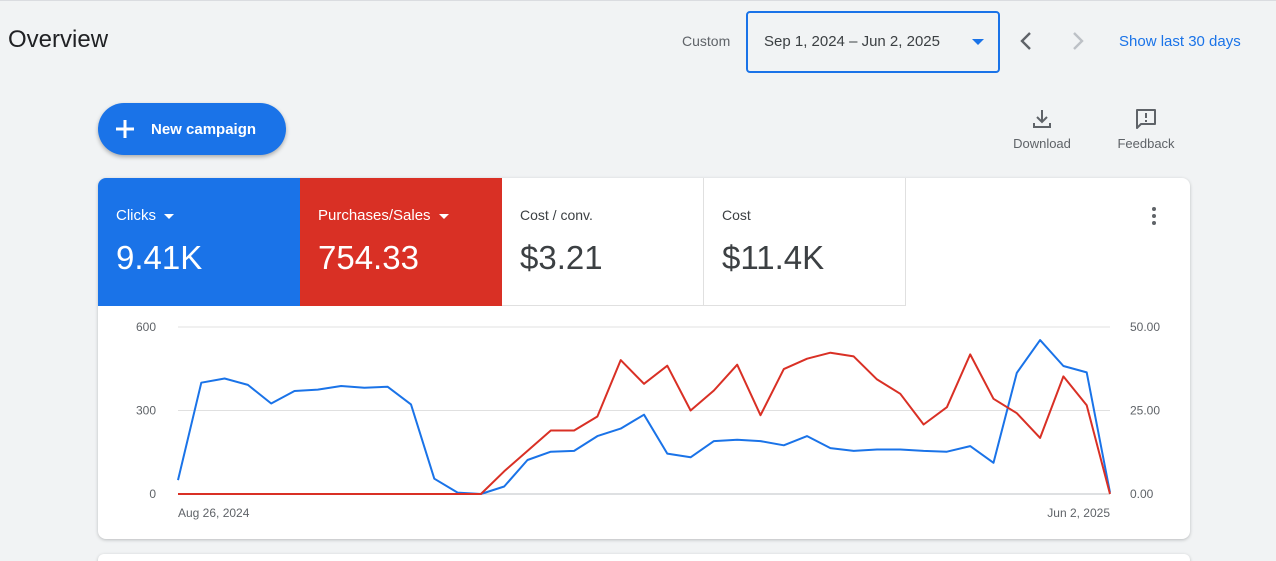  I want to click on plus-icon, so click(125, 129).